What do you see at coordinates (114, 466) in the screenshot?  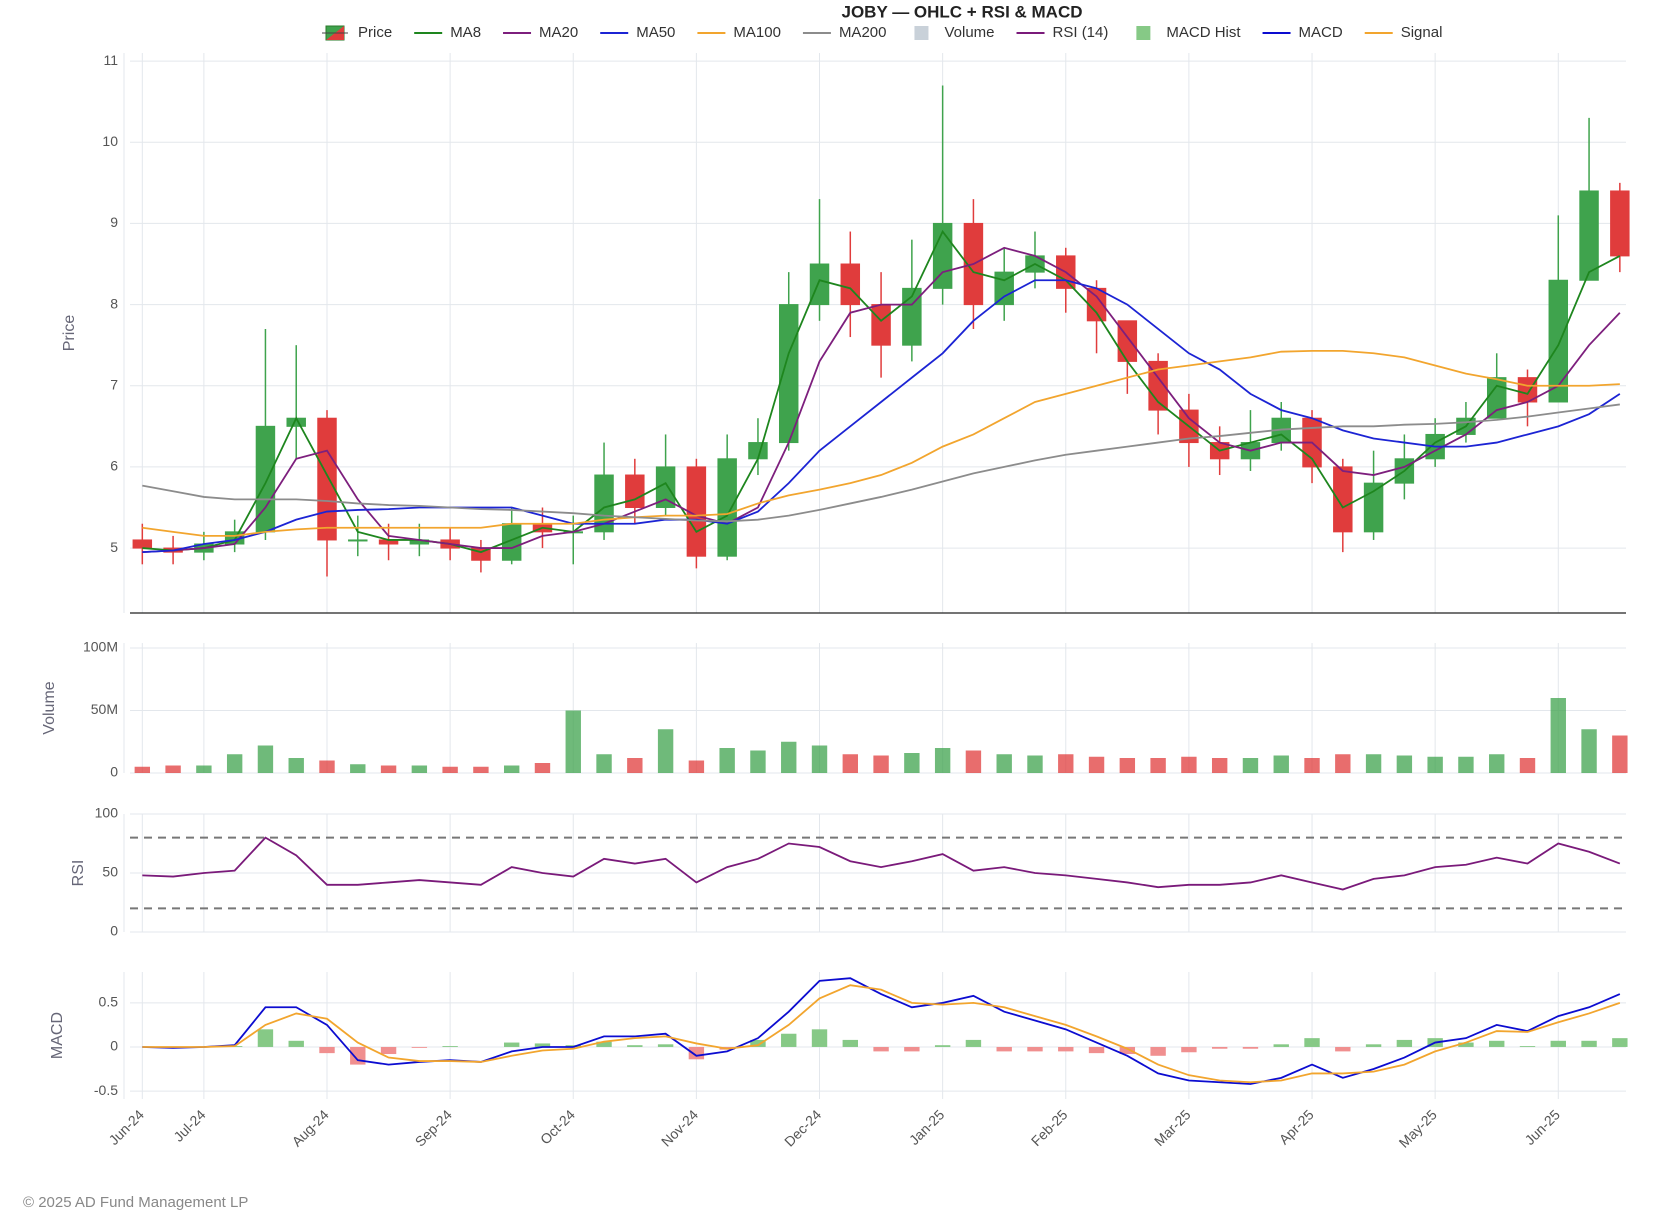 I see `y-tick-label: 6` at bounding box center [114, 466].